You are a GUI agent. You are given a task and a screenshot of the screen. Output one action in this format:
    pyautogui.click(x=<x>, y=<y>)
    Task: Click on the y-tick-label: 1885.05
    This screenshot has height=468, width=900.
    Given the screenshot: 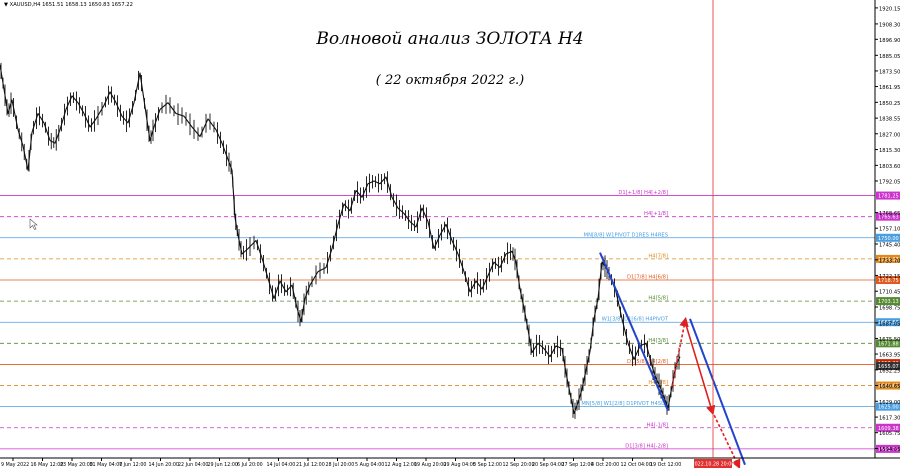 What is the action you would take?
    pyautogui.click(x=889, y=57)
    